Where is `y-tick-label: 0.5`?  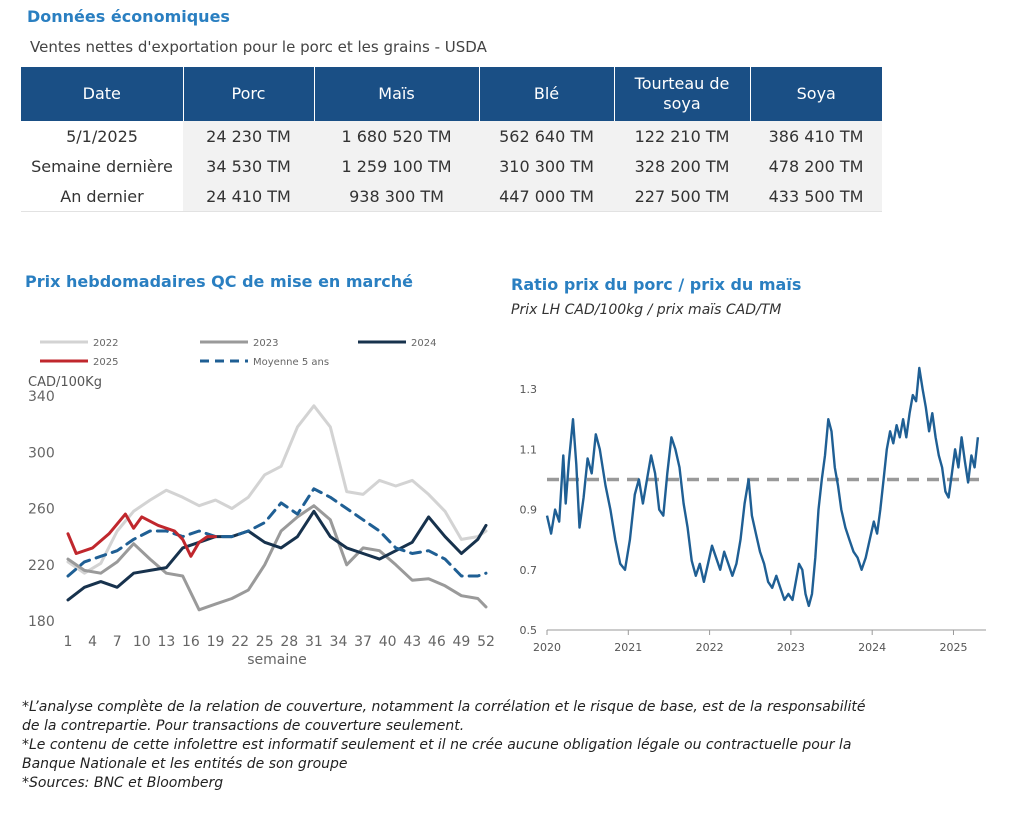 y-tick-label: 0.5 is located at coordinates (529, 630).